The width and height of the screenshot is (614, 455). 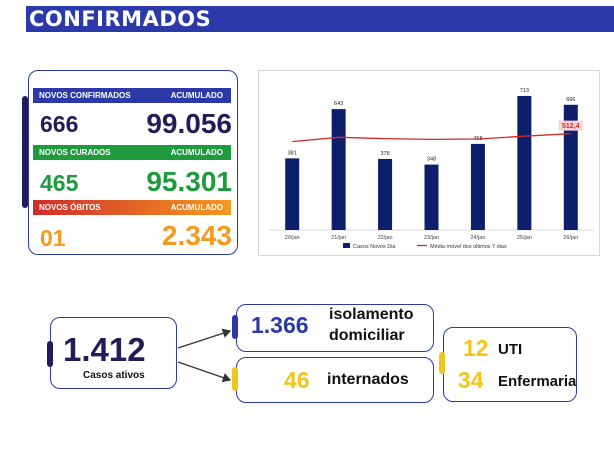 What do you see at coordinates (114, 375) in the screenshot?
I see `active-cases-label: Casos ativos` at bounding box center [114, 375].